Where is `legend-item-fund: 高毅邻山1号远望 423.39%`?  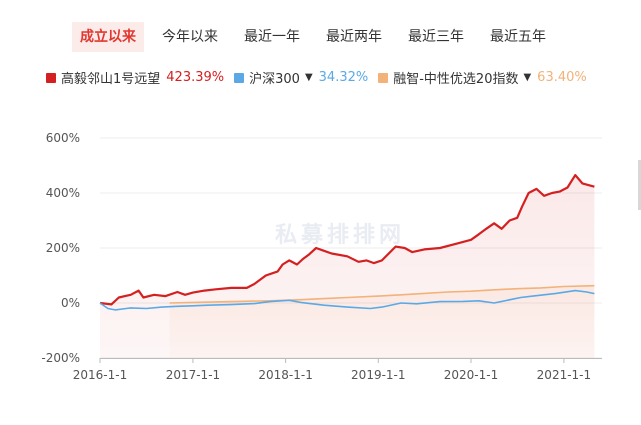
legend-item-fund: 高毅邻山1号远望 423.39% is located at coordinates (135, 77).